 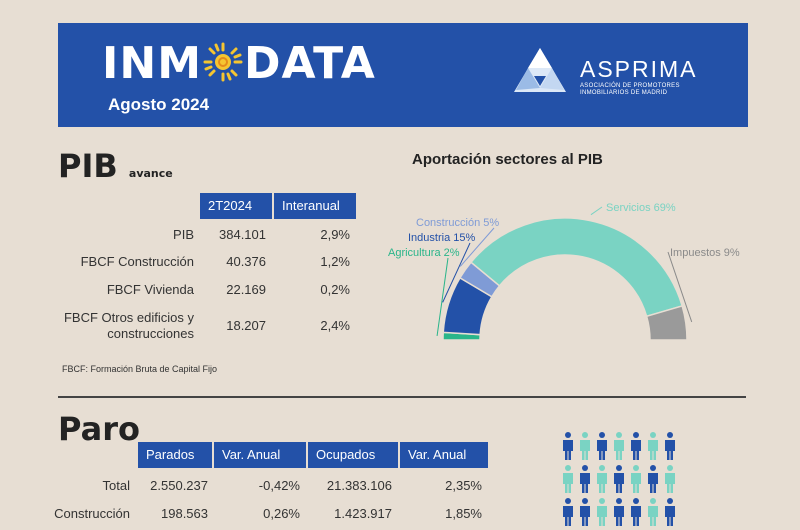 What do you see at coordinates (335, 234) in the screenshot?
I see `pib-row-change: 2,9%` at bounding box center [335, 234].